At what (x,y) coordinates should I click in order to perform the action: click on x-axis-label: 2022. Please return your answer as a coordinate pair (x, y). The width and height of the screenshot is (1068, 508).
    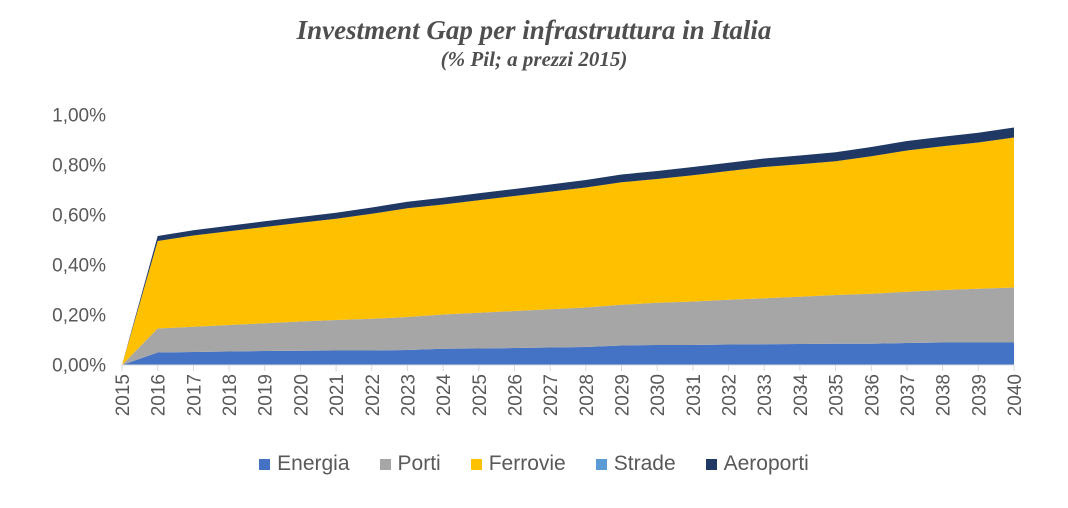
    Looking at the image, I should click on (373, 395).